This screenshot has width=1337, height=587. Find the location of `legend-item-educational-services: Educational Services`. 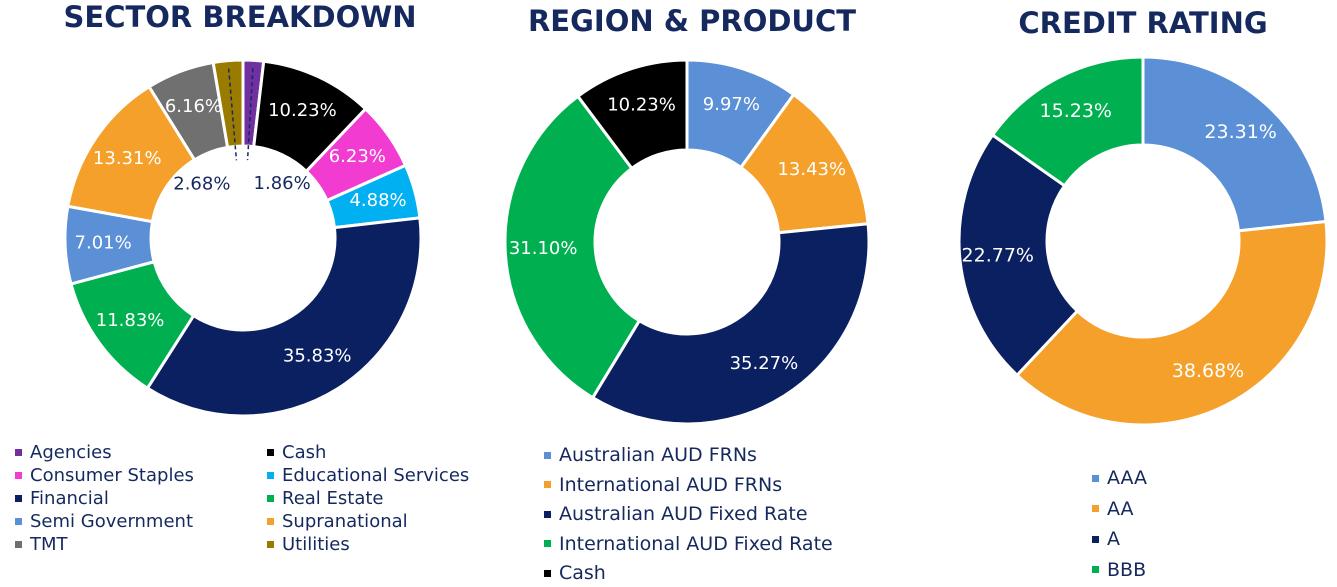

legend-item-educational-services: Educational Services is located at coordinates (368, 475).